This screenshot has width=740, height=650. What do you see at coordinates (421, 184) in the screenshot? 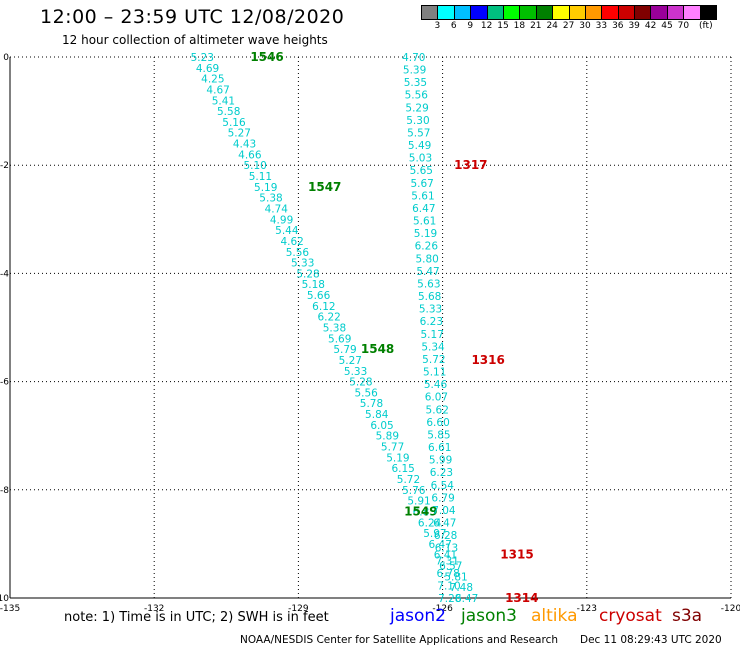
I see `swh-value-cryosat: 5.67` at bounding box center [421, 184].